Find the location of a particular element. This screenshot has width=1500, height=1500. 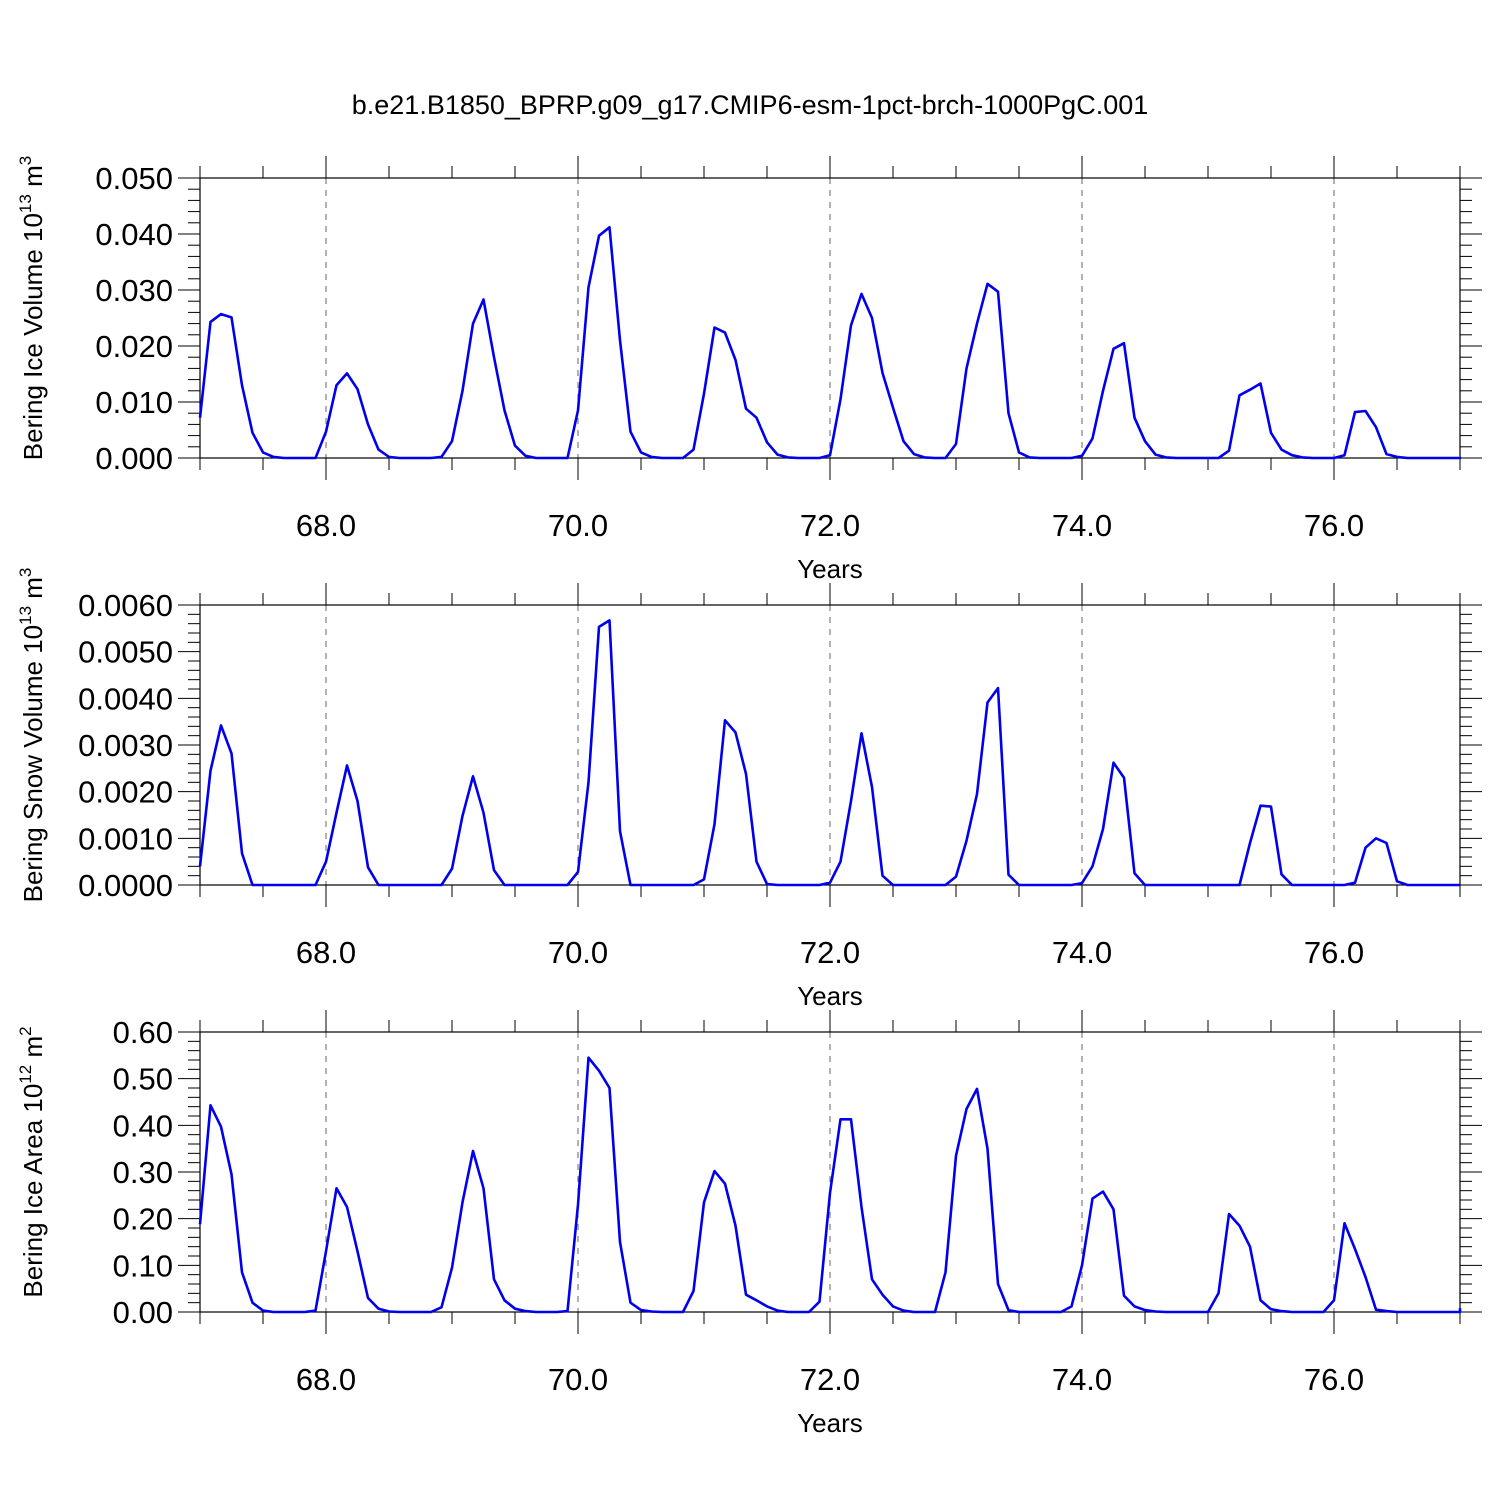

y-tick-label: 0.0010 is located at coordinates (125, 838).